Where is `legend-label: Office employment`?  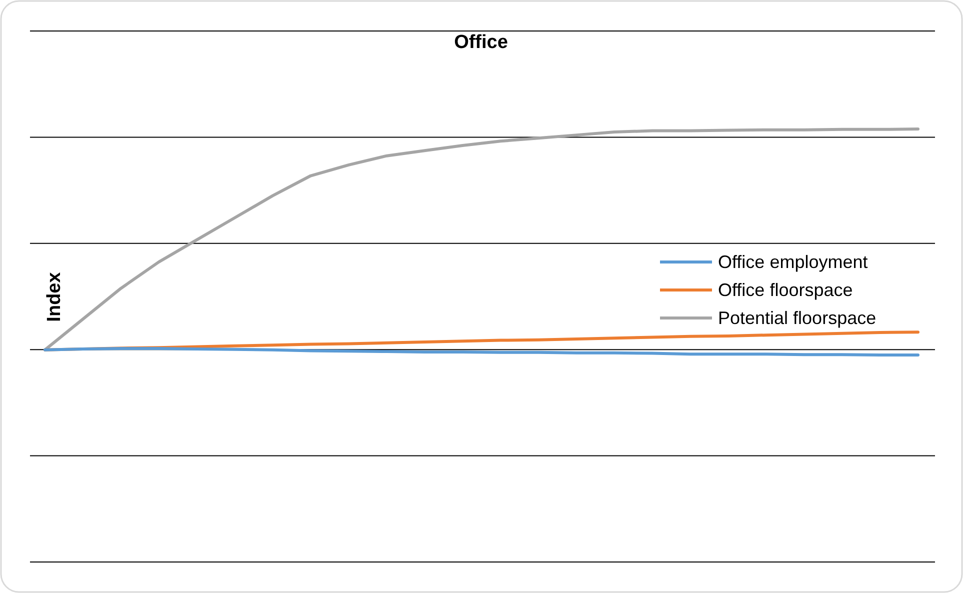
legend-label: Office employment is located at coordinates (793, 262).